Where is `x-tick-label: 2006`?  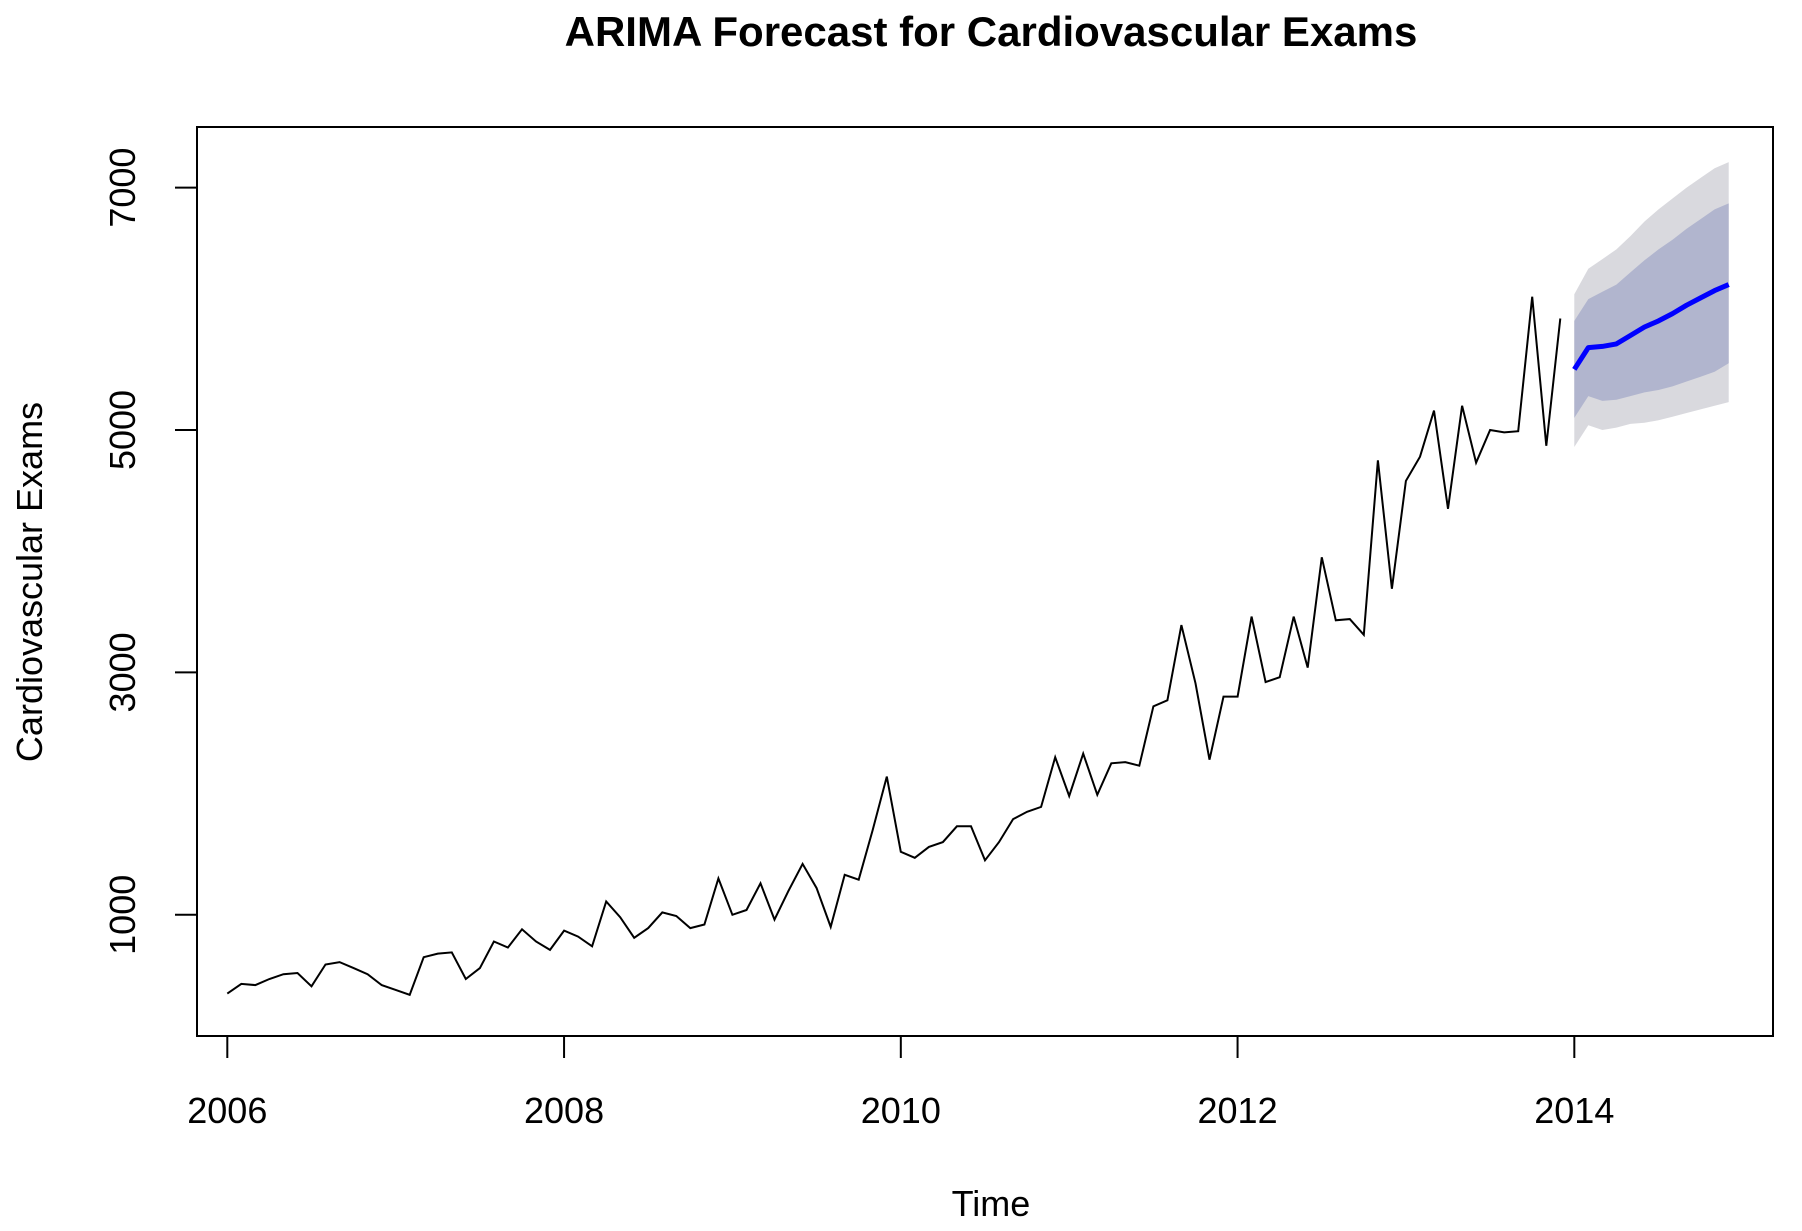 x-tick-label: 2006 is located at coordinates (227, 1110).